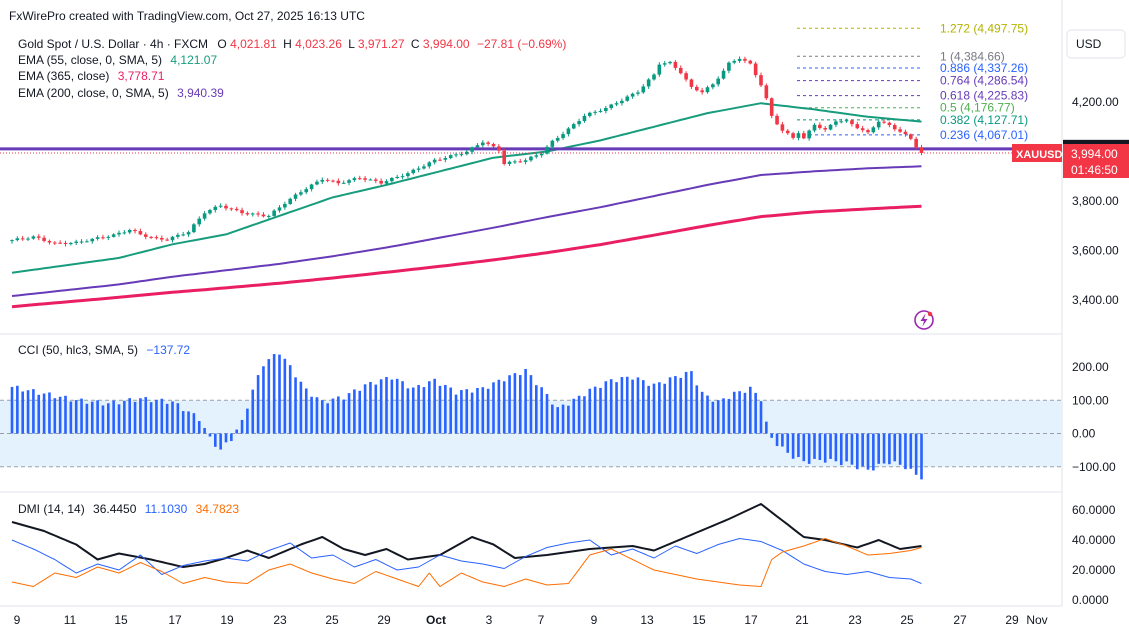 The image size is (1129, 639). What do you see at coordinates (1012, 620) in the screenshot?
I see `x-tick-label: 29` at bounding box center [1012, 620].